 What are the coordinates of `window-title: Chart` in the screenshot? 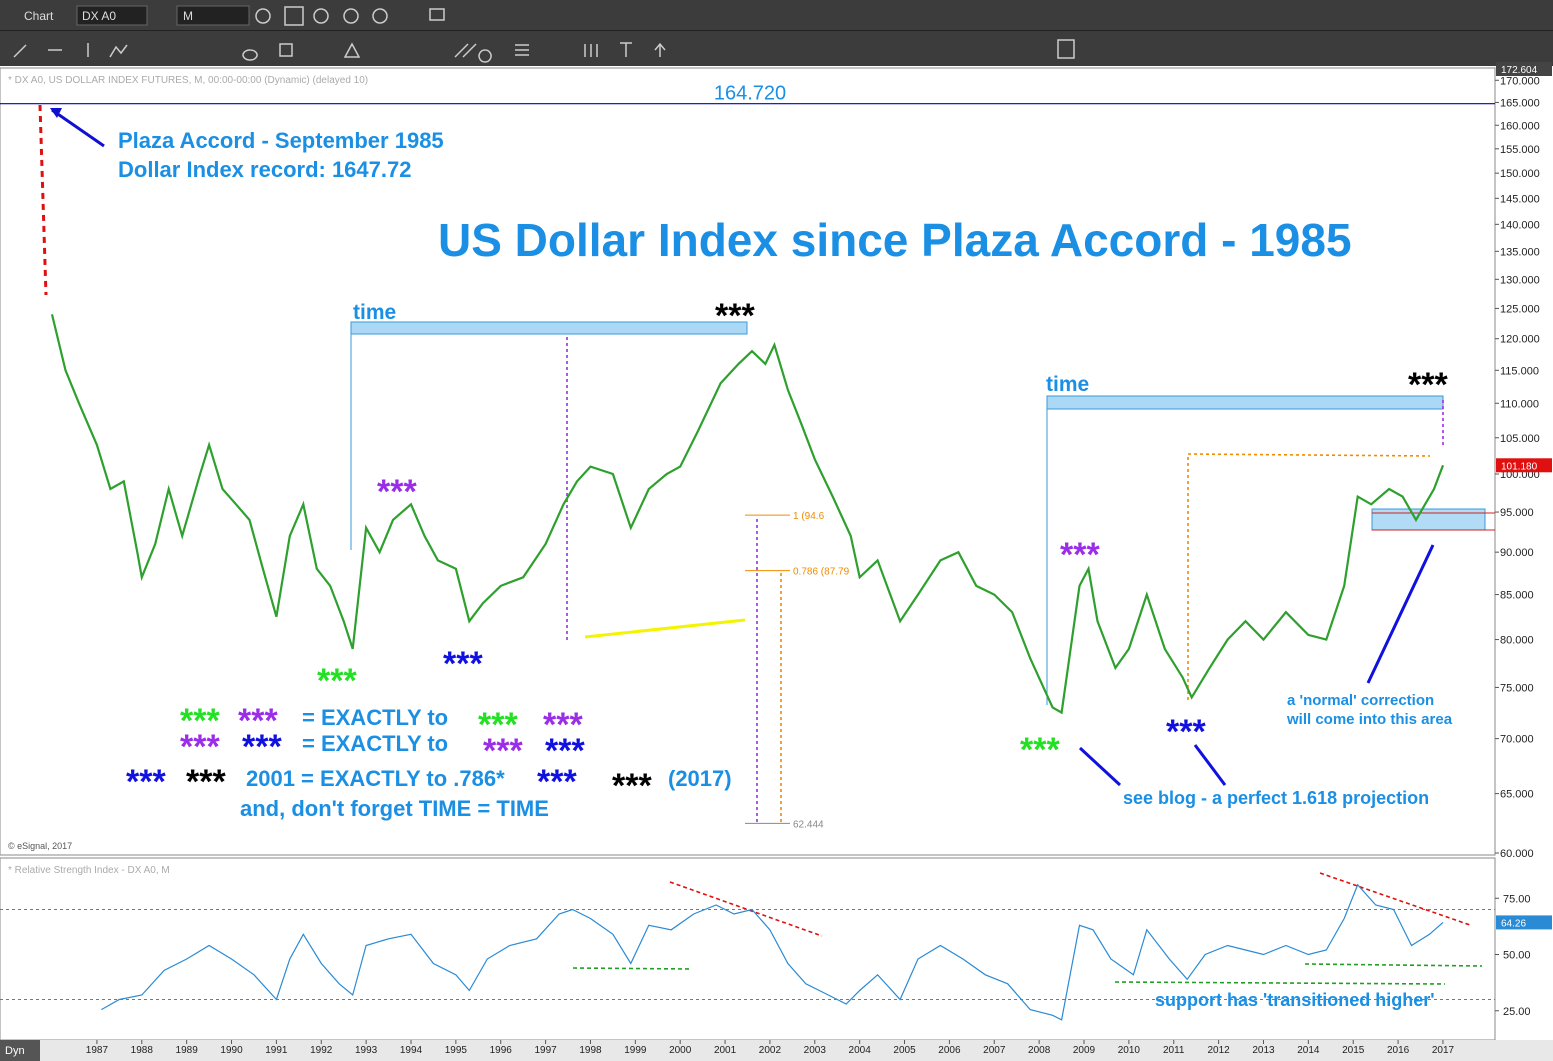 It's located at (39, 16).